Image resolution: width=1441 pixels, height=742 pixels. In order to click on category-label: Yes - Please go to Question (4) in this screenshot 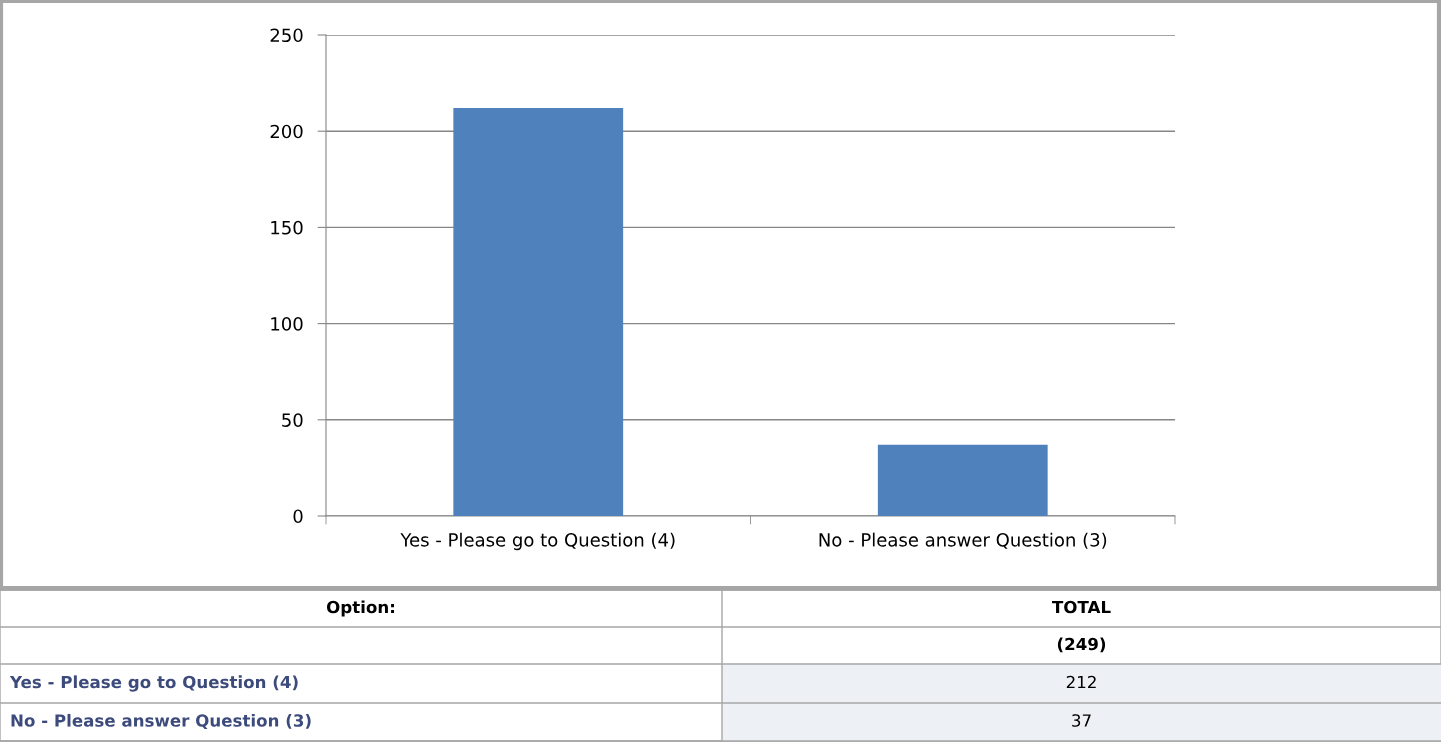, I will do `click(153, 683)`.